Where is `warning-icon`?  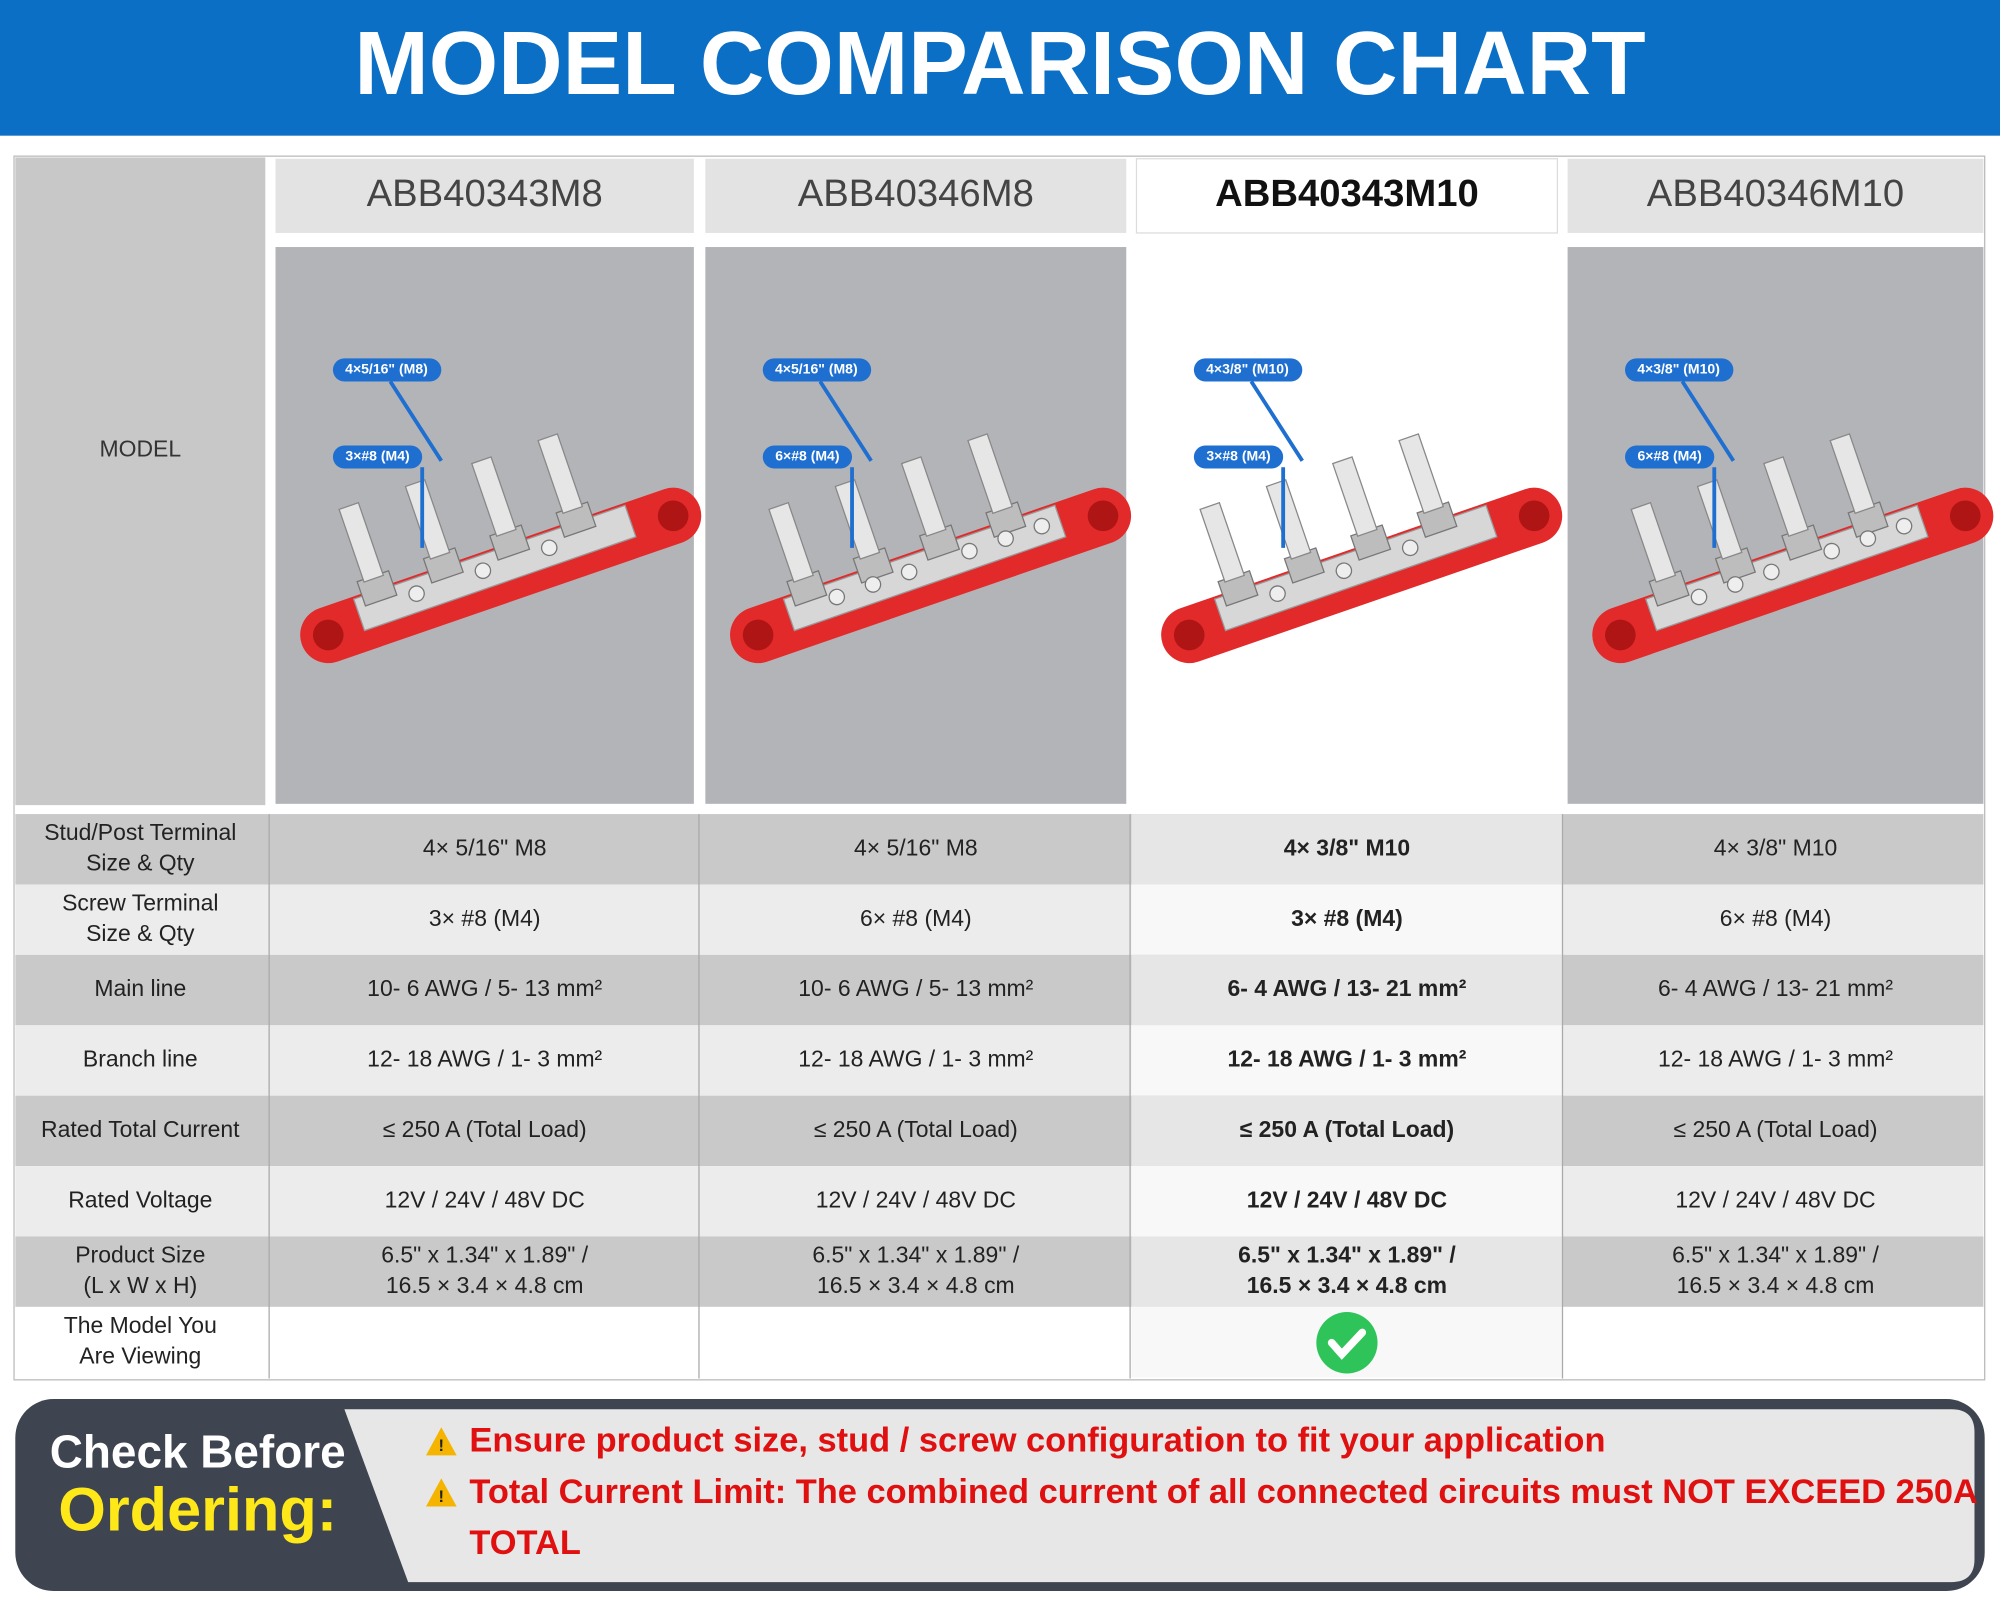 warning-icon is located at coordinates (441, 1492).